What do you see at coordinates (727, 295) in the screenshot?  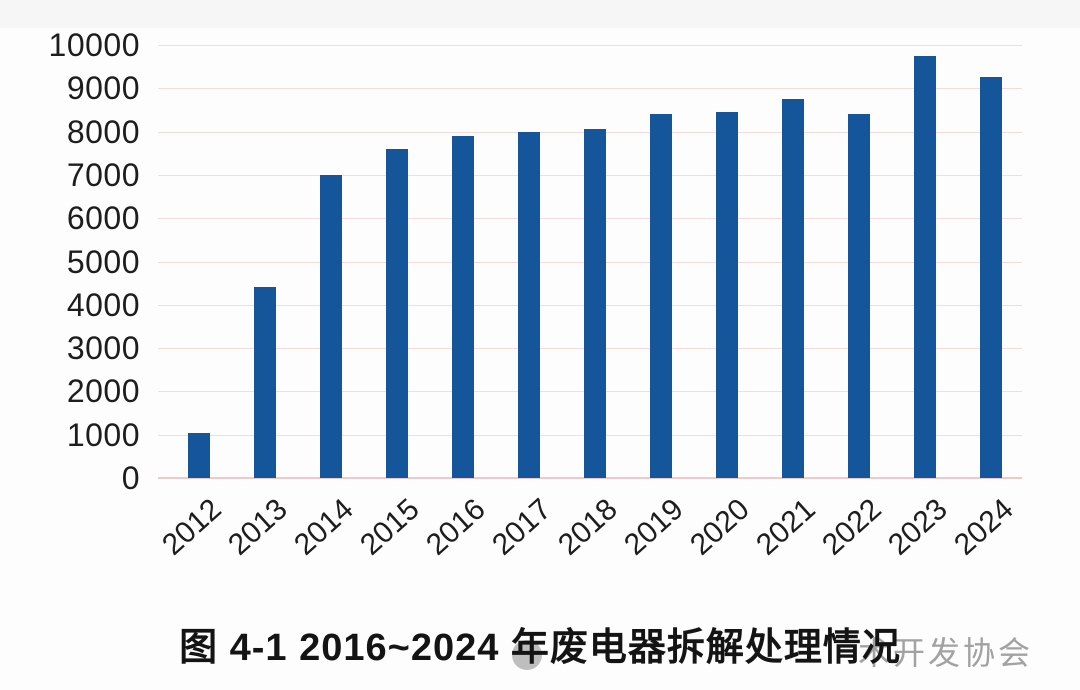 I see `bar-2020` at bounding box center [727, 295].